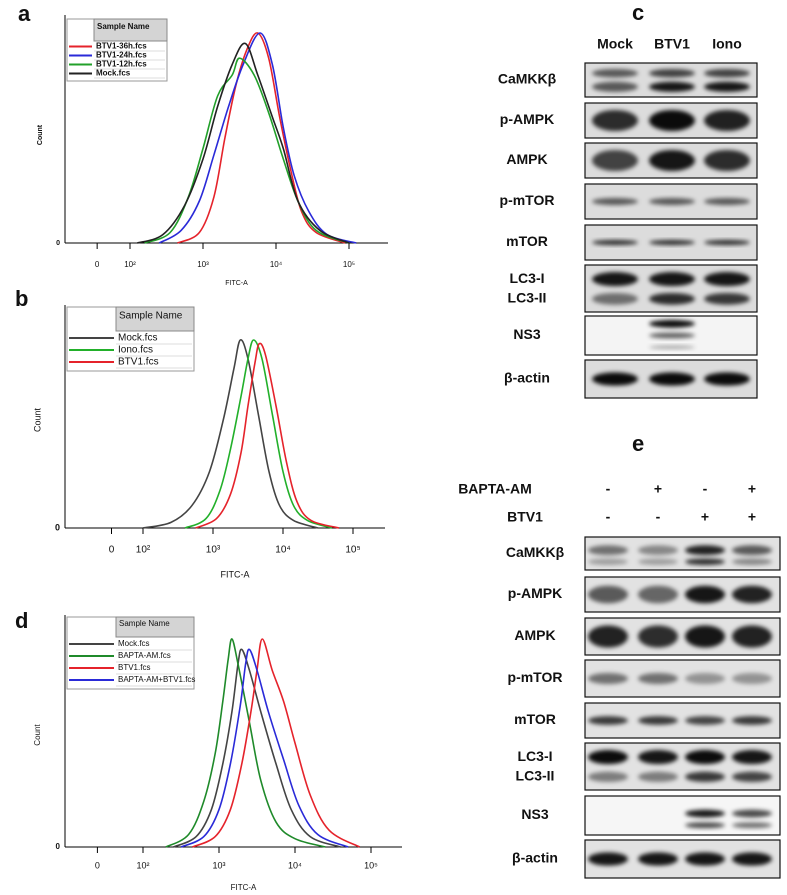  Describe the element at coordinates (535, 593) in the screenshot. I see `row-label: p-AMPK` at that location.